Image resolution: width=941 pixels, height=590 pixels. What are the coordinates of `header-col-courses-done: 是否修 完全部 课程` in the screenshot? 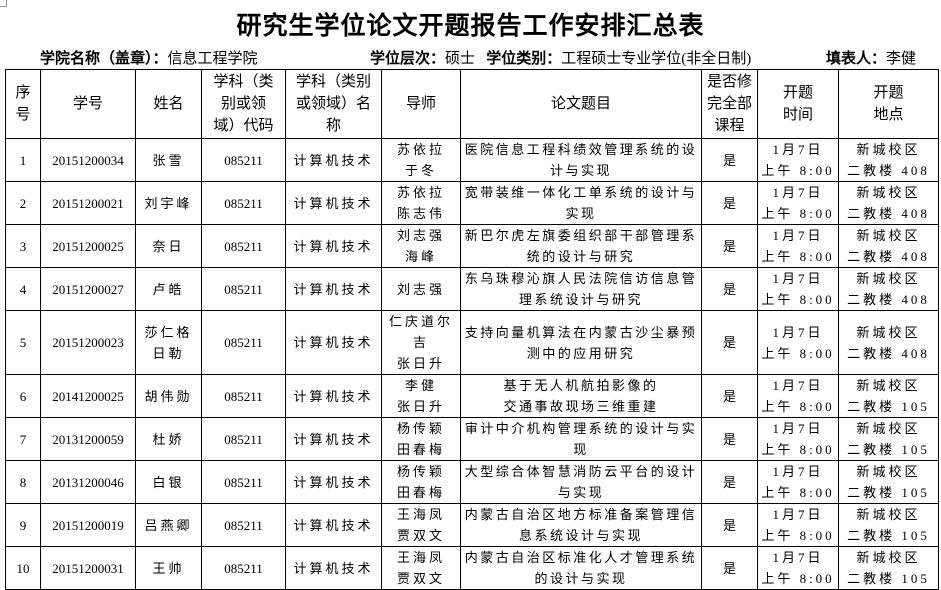 It's located at (729, 104).